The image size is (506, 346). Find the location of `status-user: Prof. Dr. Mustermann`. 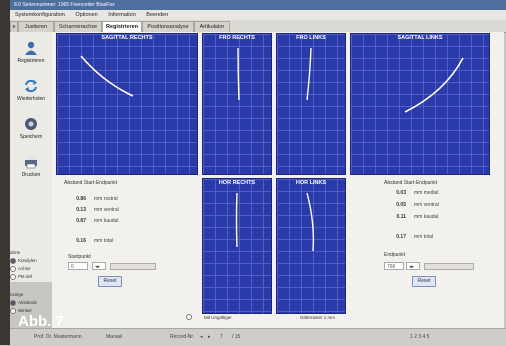

status-user: Prof. Dr. Mustermann is located at coordinates (58, 337).